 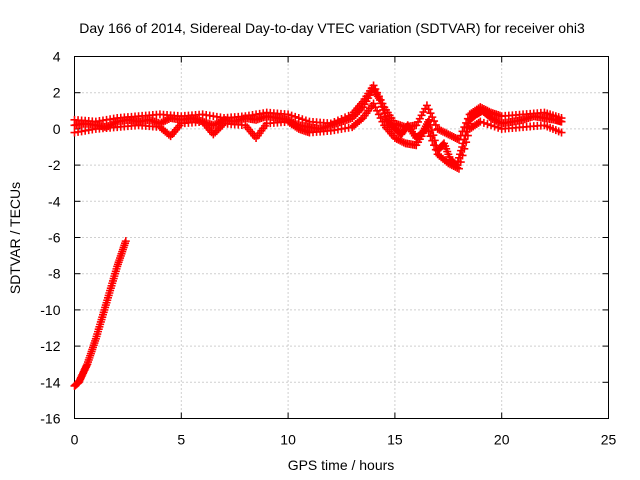 I want to click on series-upper-band, so click(x=318, y=112).